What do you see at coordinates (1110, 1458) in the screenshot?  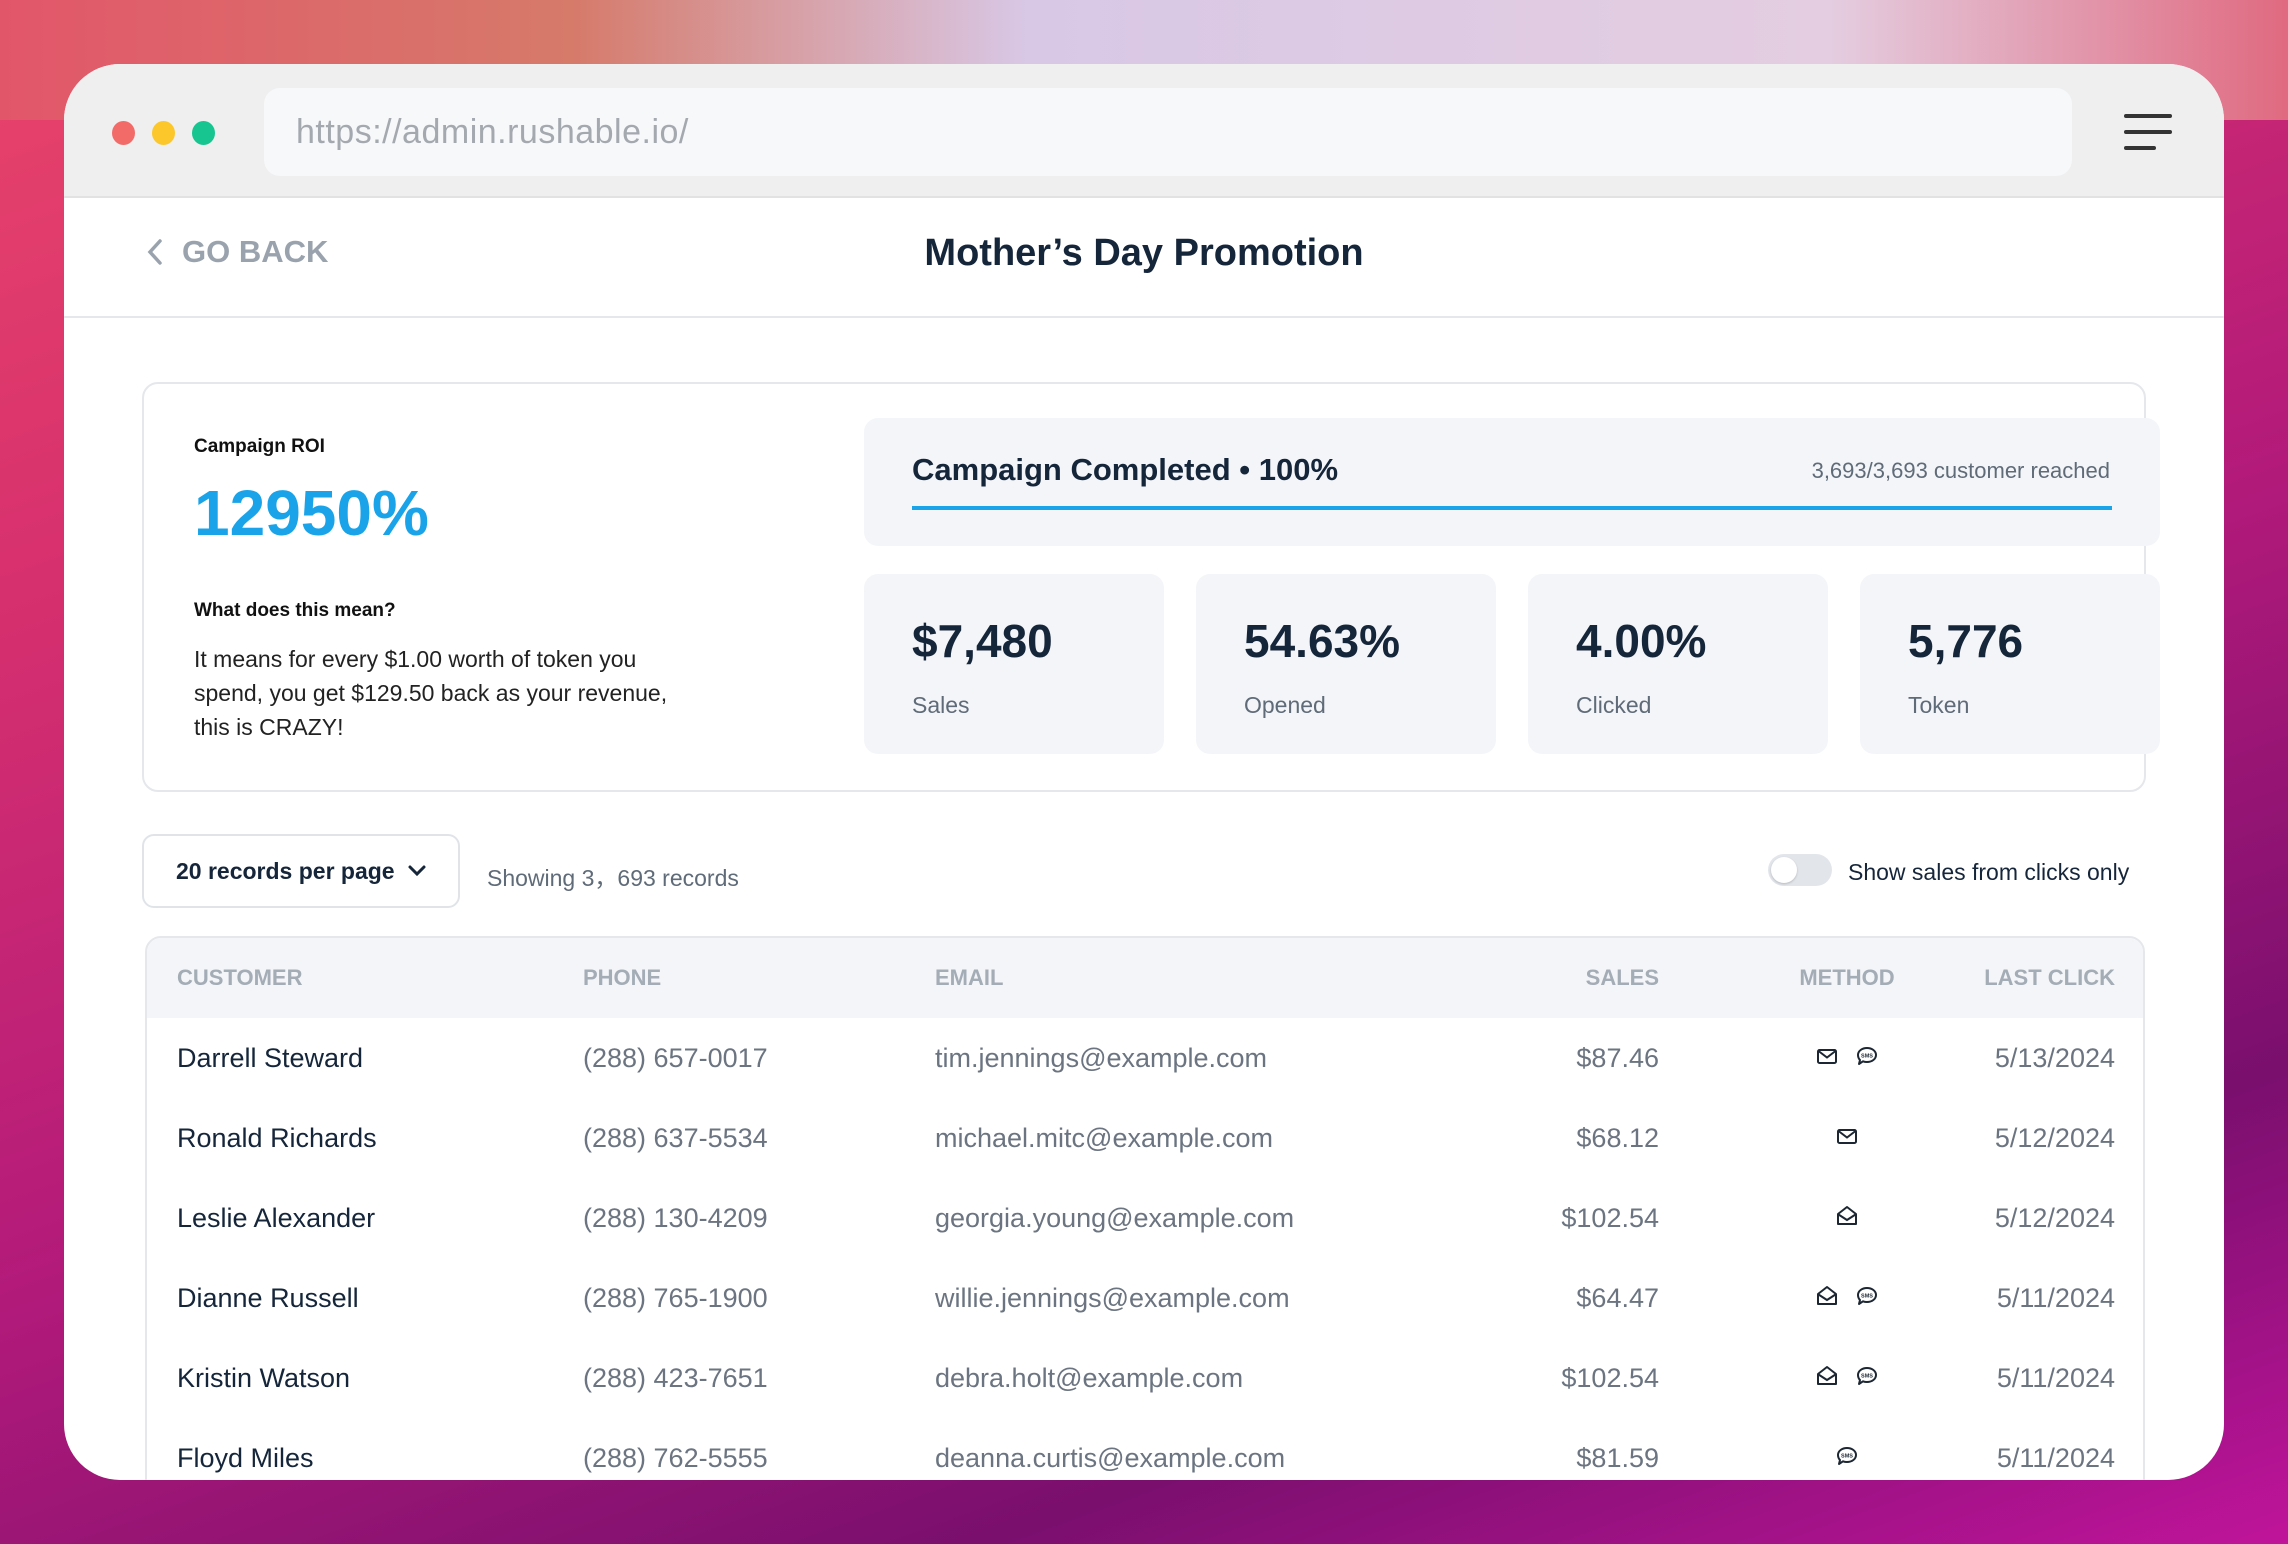 I see `customer-email: deanna.curtis@example.com` at bounding box center [1110, 1458].